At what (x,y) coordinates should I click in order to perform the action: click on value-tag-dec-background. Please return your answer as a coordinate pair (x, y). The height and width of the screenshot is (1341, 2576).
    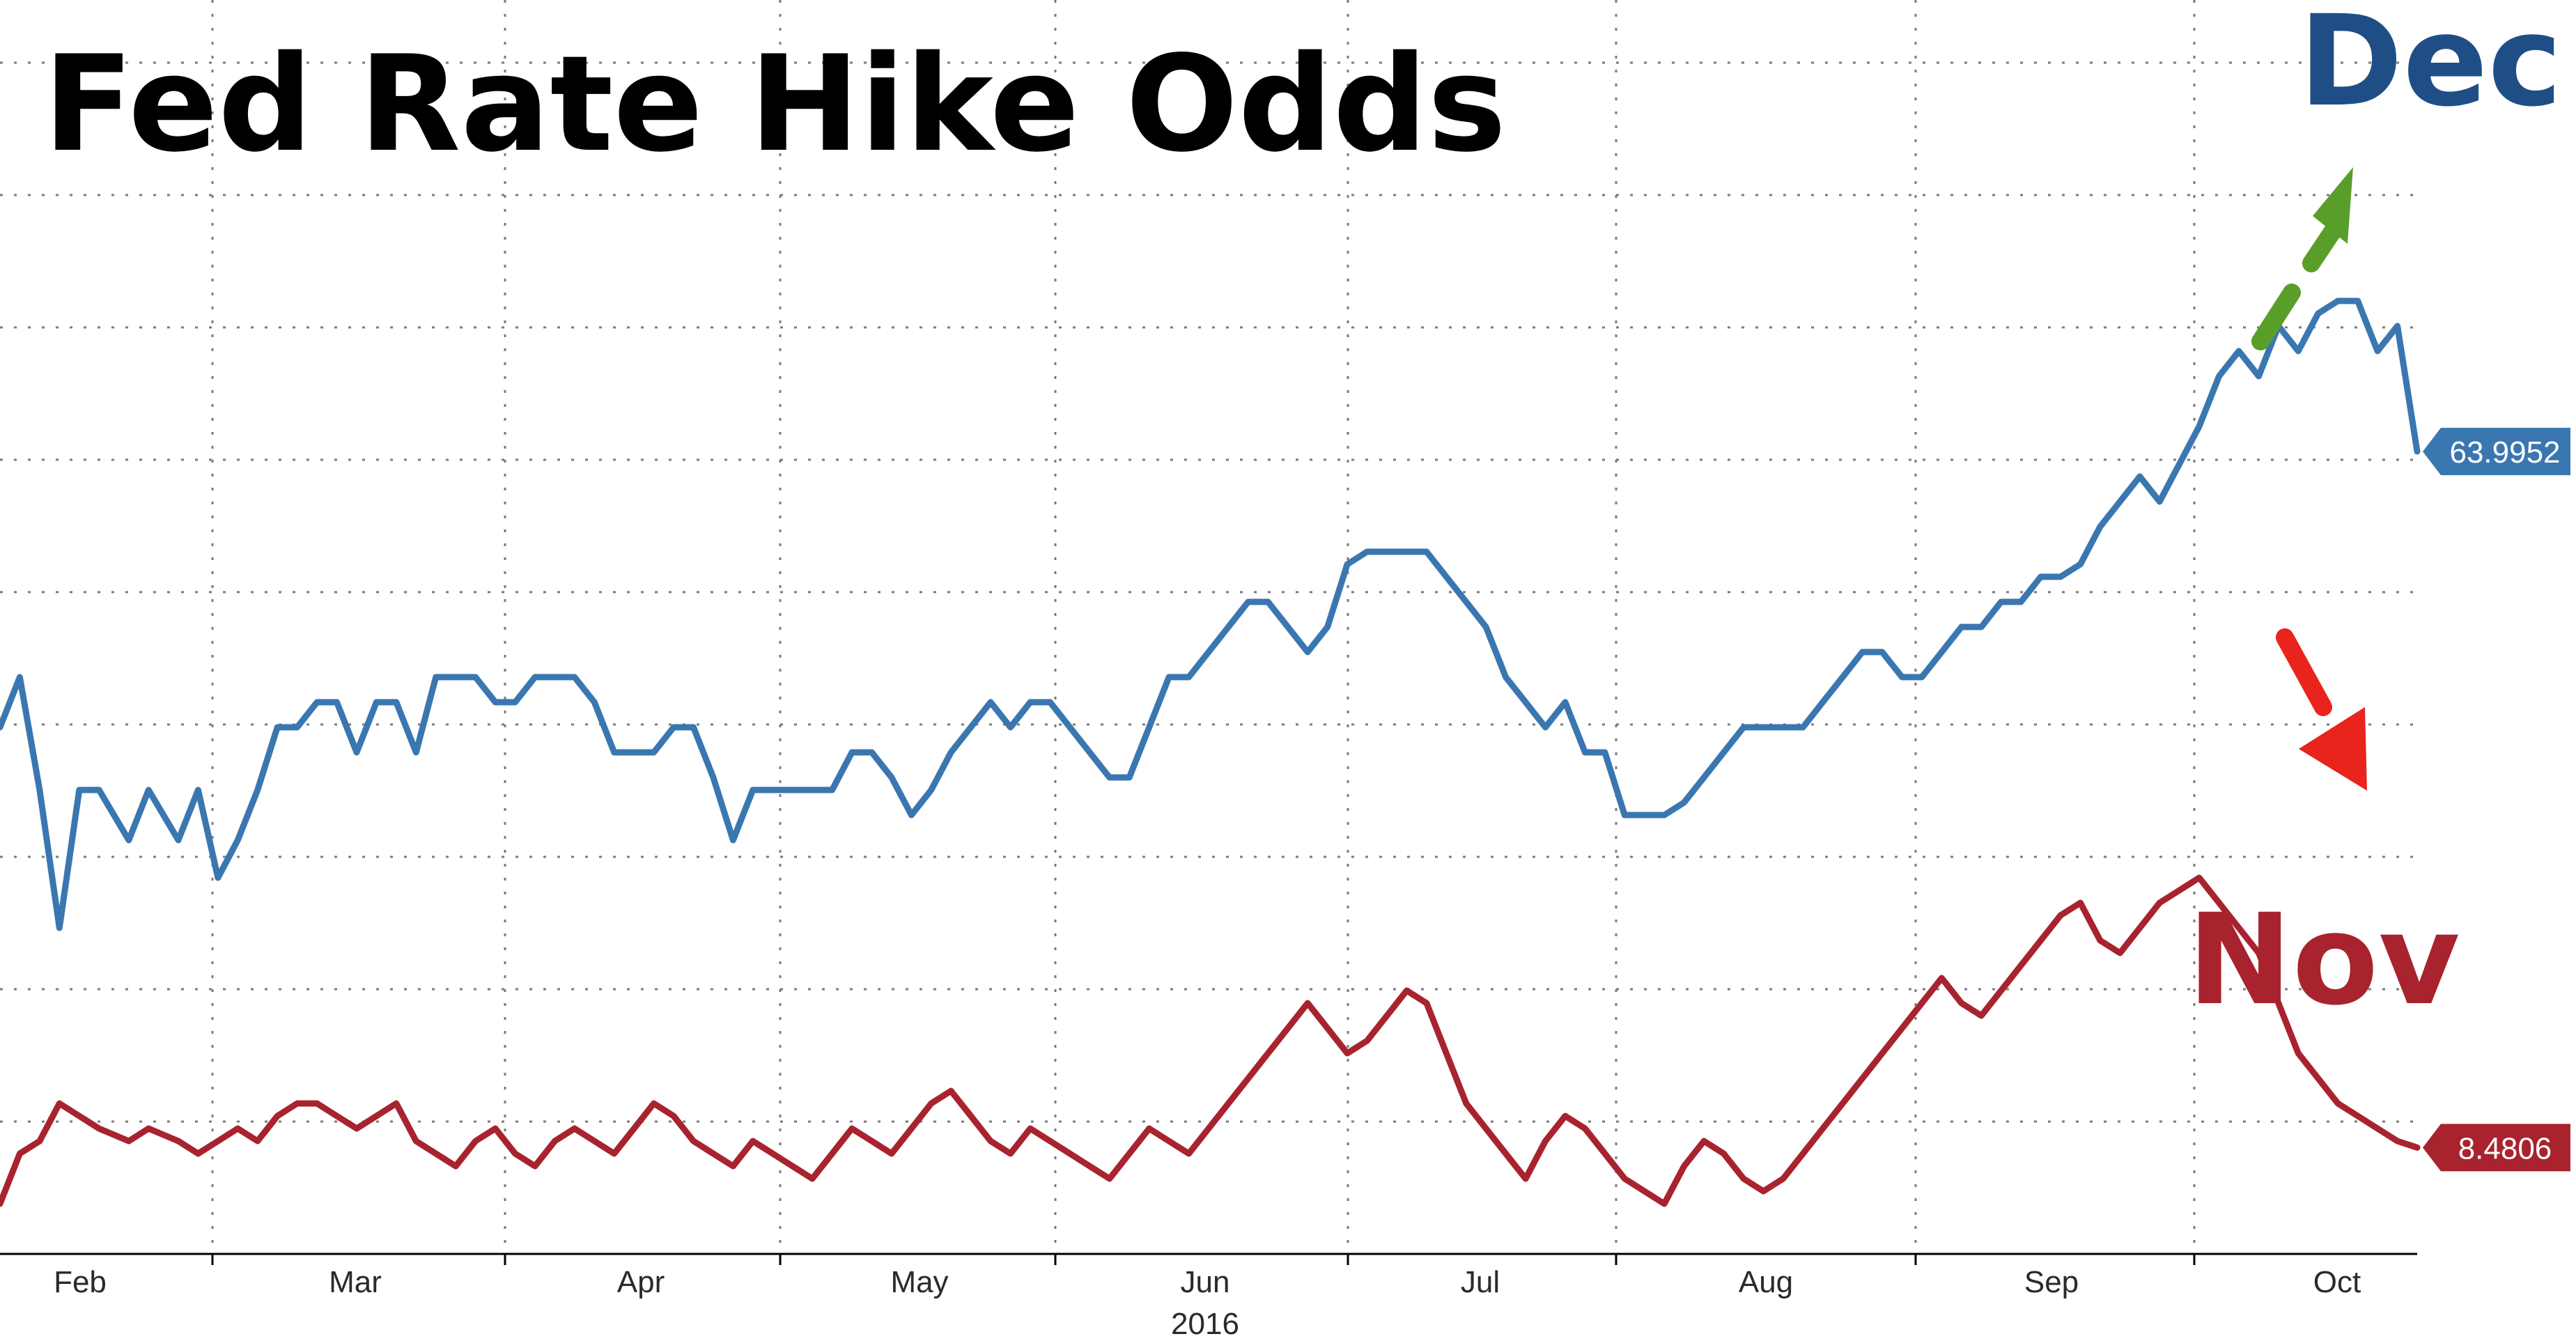
    Looking at the image, I should click on (2496, 452).